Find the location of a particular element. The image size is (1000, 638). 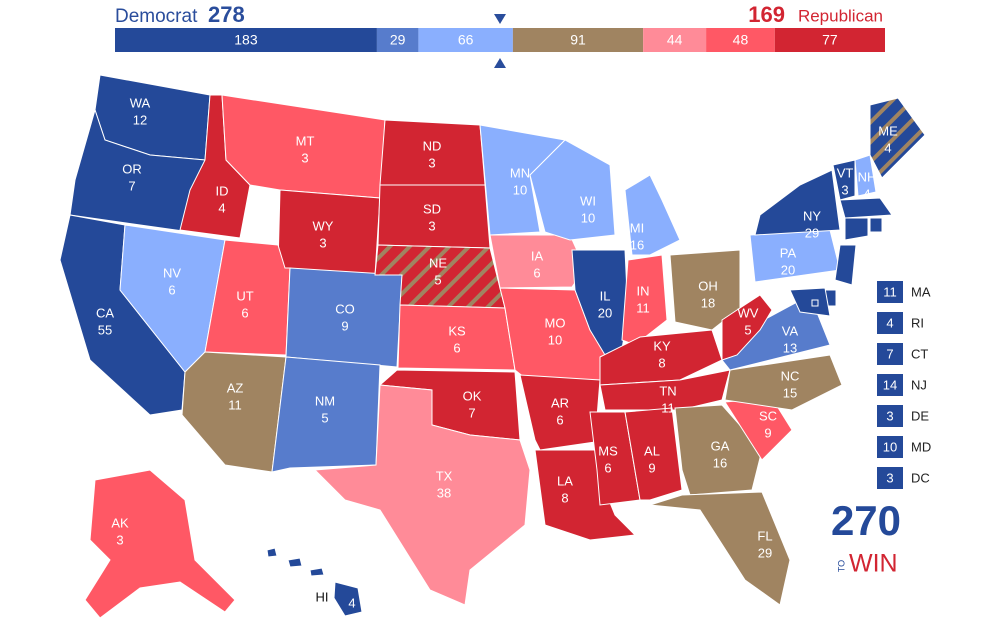

state-abbr: AR is located at coordinates (560, 402).